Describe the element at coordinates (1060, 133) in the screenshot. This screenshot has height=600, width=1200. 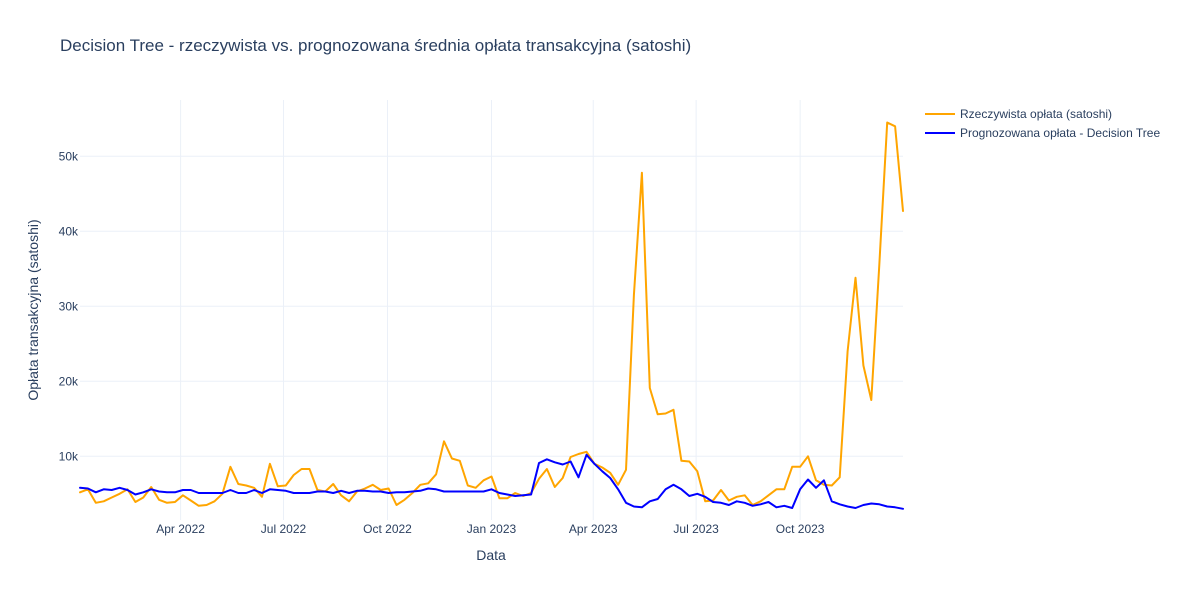
I see `legend-label: Prognozowana opłata - Decision Tree` at that location.